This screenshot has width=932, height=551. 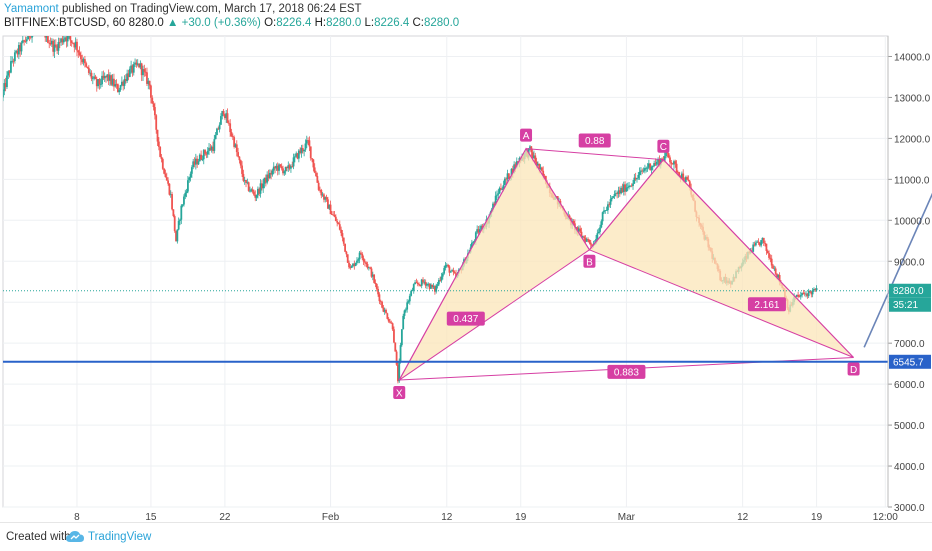 What do you see at coordinates (897, 270) in the screenshot?
I see `projection-arrow` at bounding box center [897, 270].